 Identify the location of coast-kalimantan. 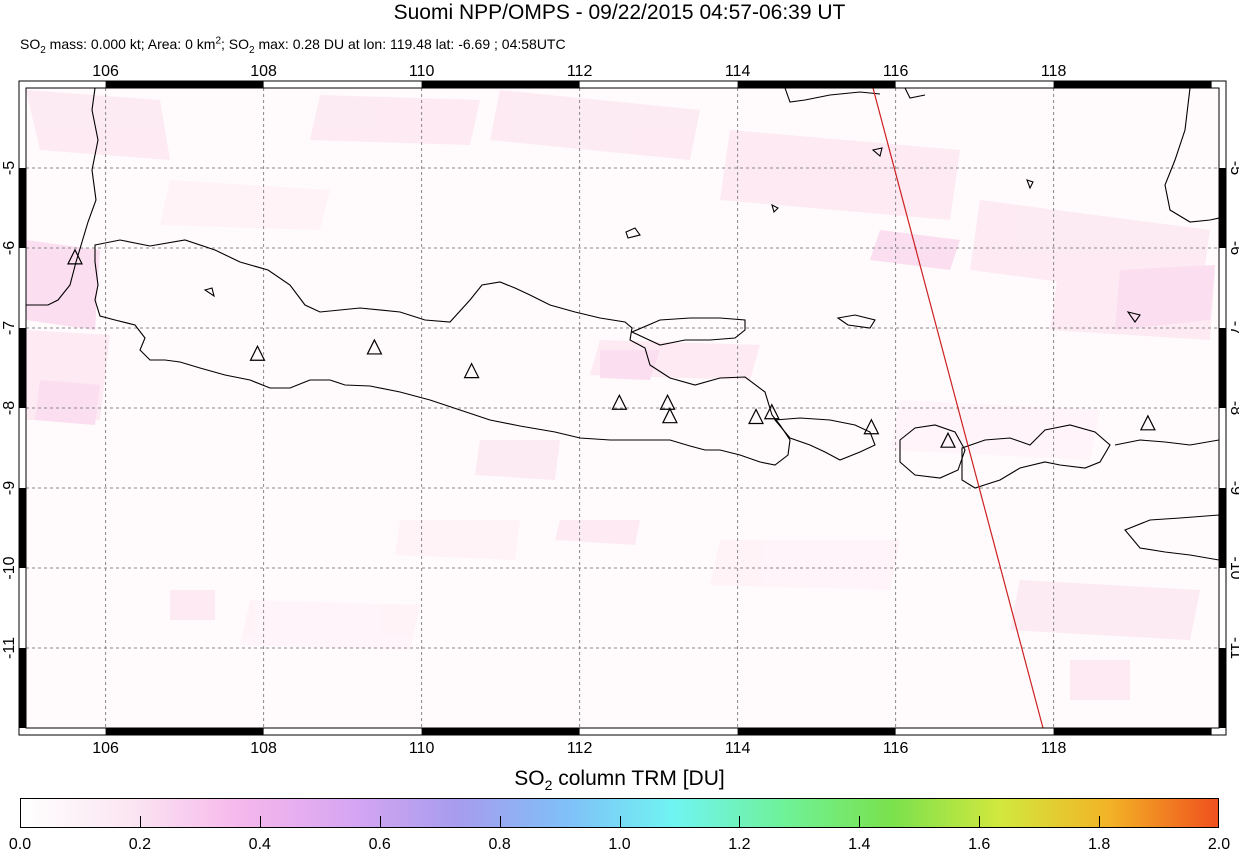
(832, 95).